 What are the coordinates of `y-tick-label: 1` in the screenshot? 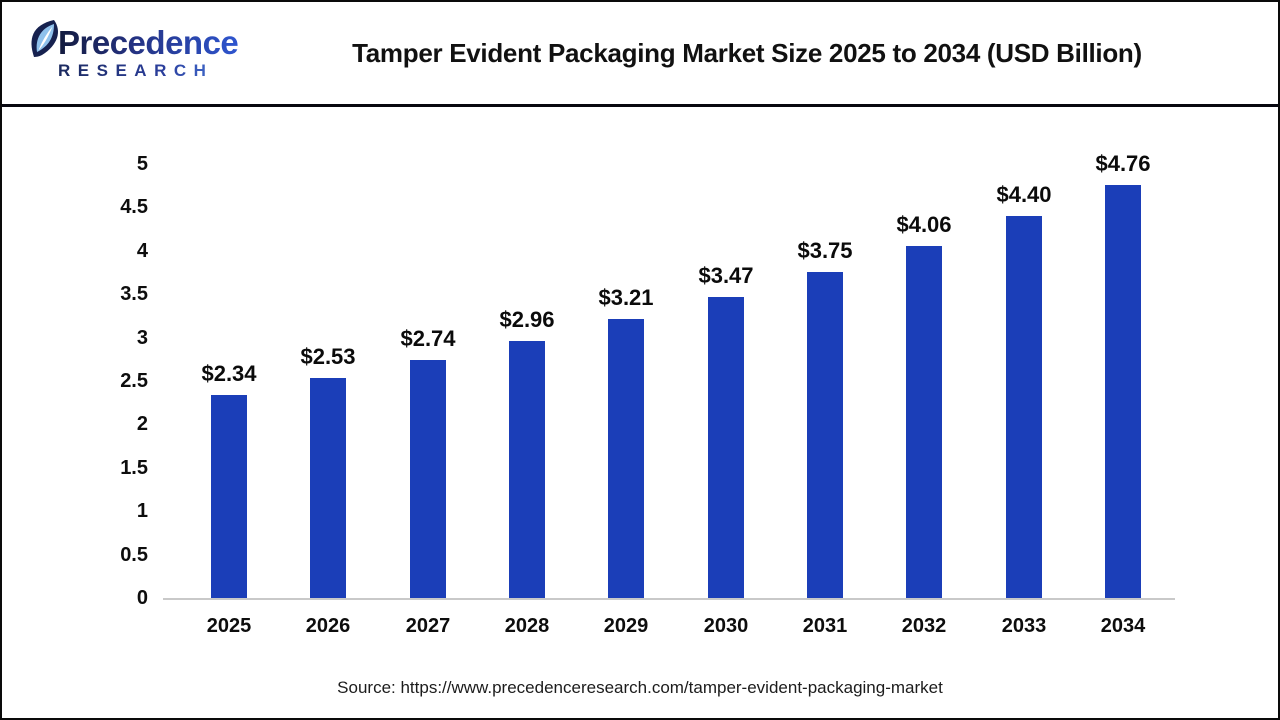 It's located at (142, 511).